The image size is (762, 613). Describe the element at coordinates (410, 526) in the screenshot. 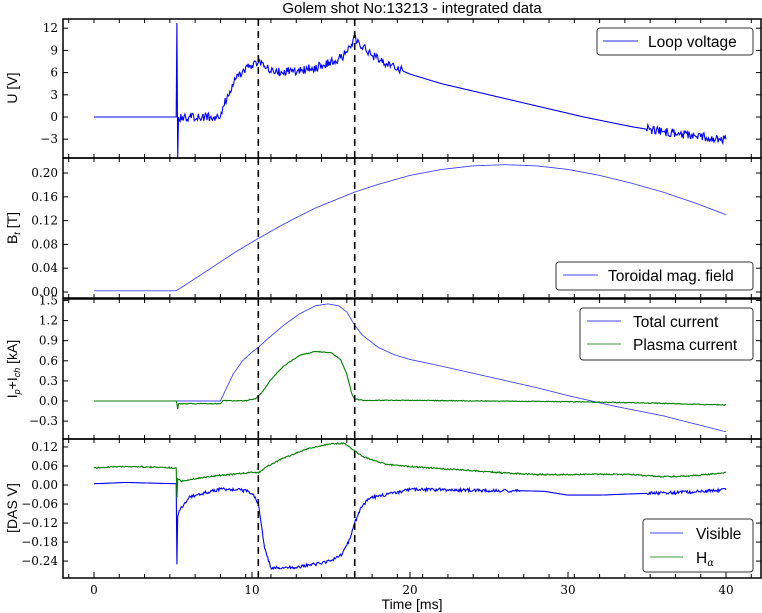

I see `series-visible` at that location.